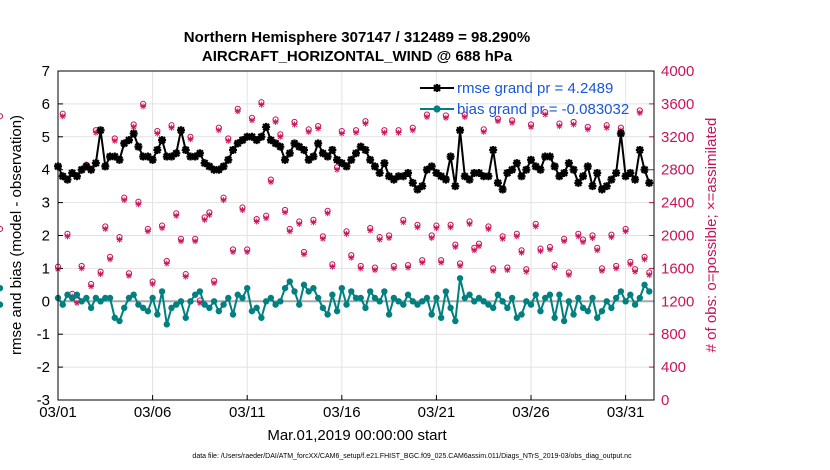 This screenshot has height=470, width=830. Describe the element at coordinates (437, 88) in the screenshot. I see `legend-rmse-marker` at that location.